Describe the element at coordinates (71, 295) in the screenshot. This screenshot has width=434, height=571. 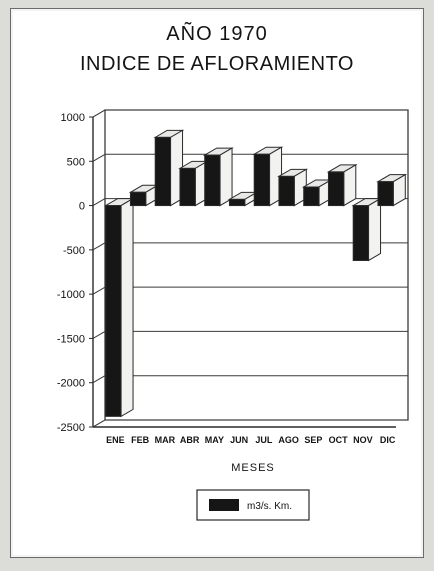
I see `y-tick-label: -1000` at that location.